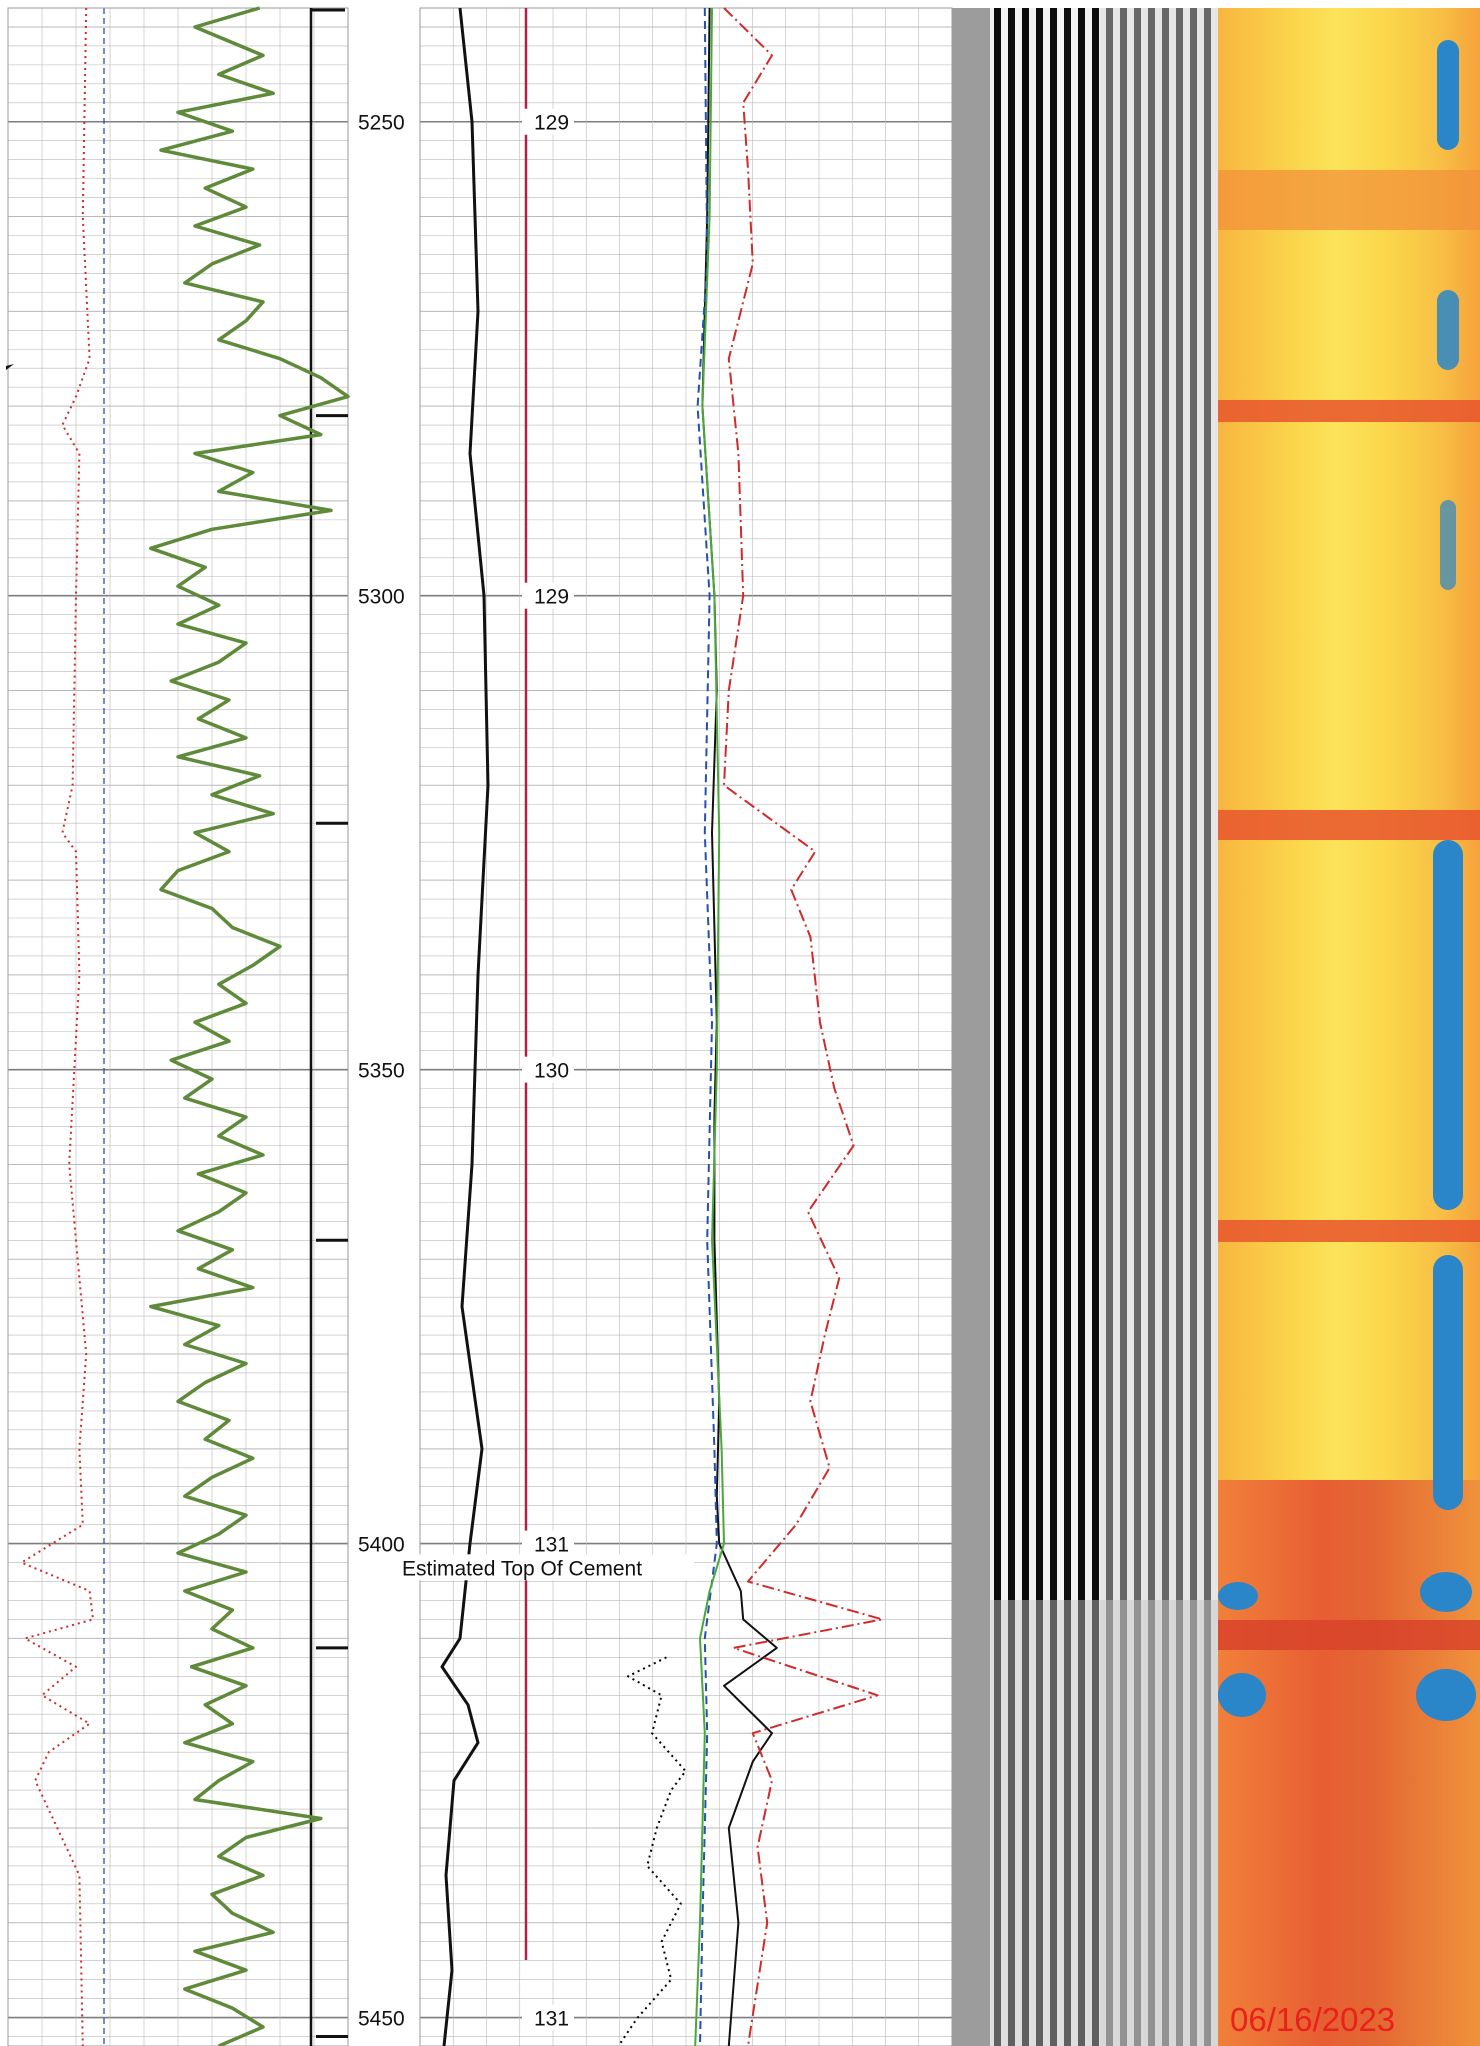  I want to click on date-stamp: 06/16/2023, so click(1312, 2019).